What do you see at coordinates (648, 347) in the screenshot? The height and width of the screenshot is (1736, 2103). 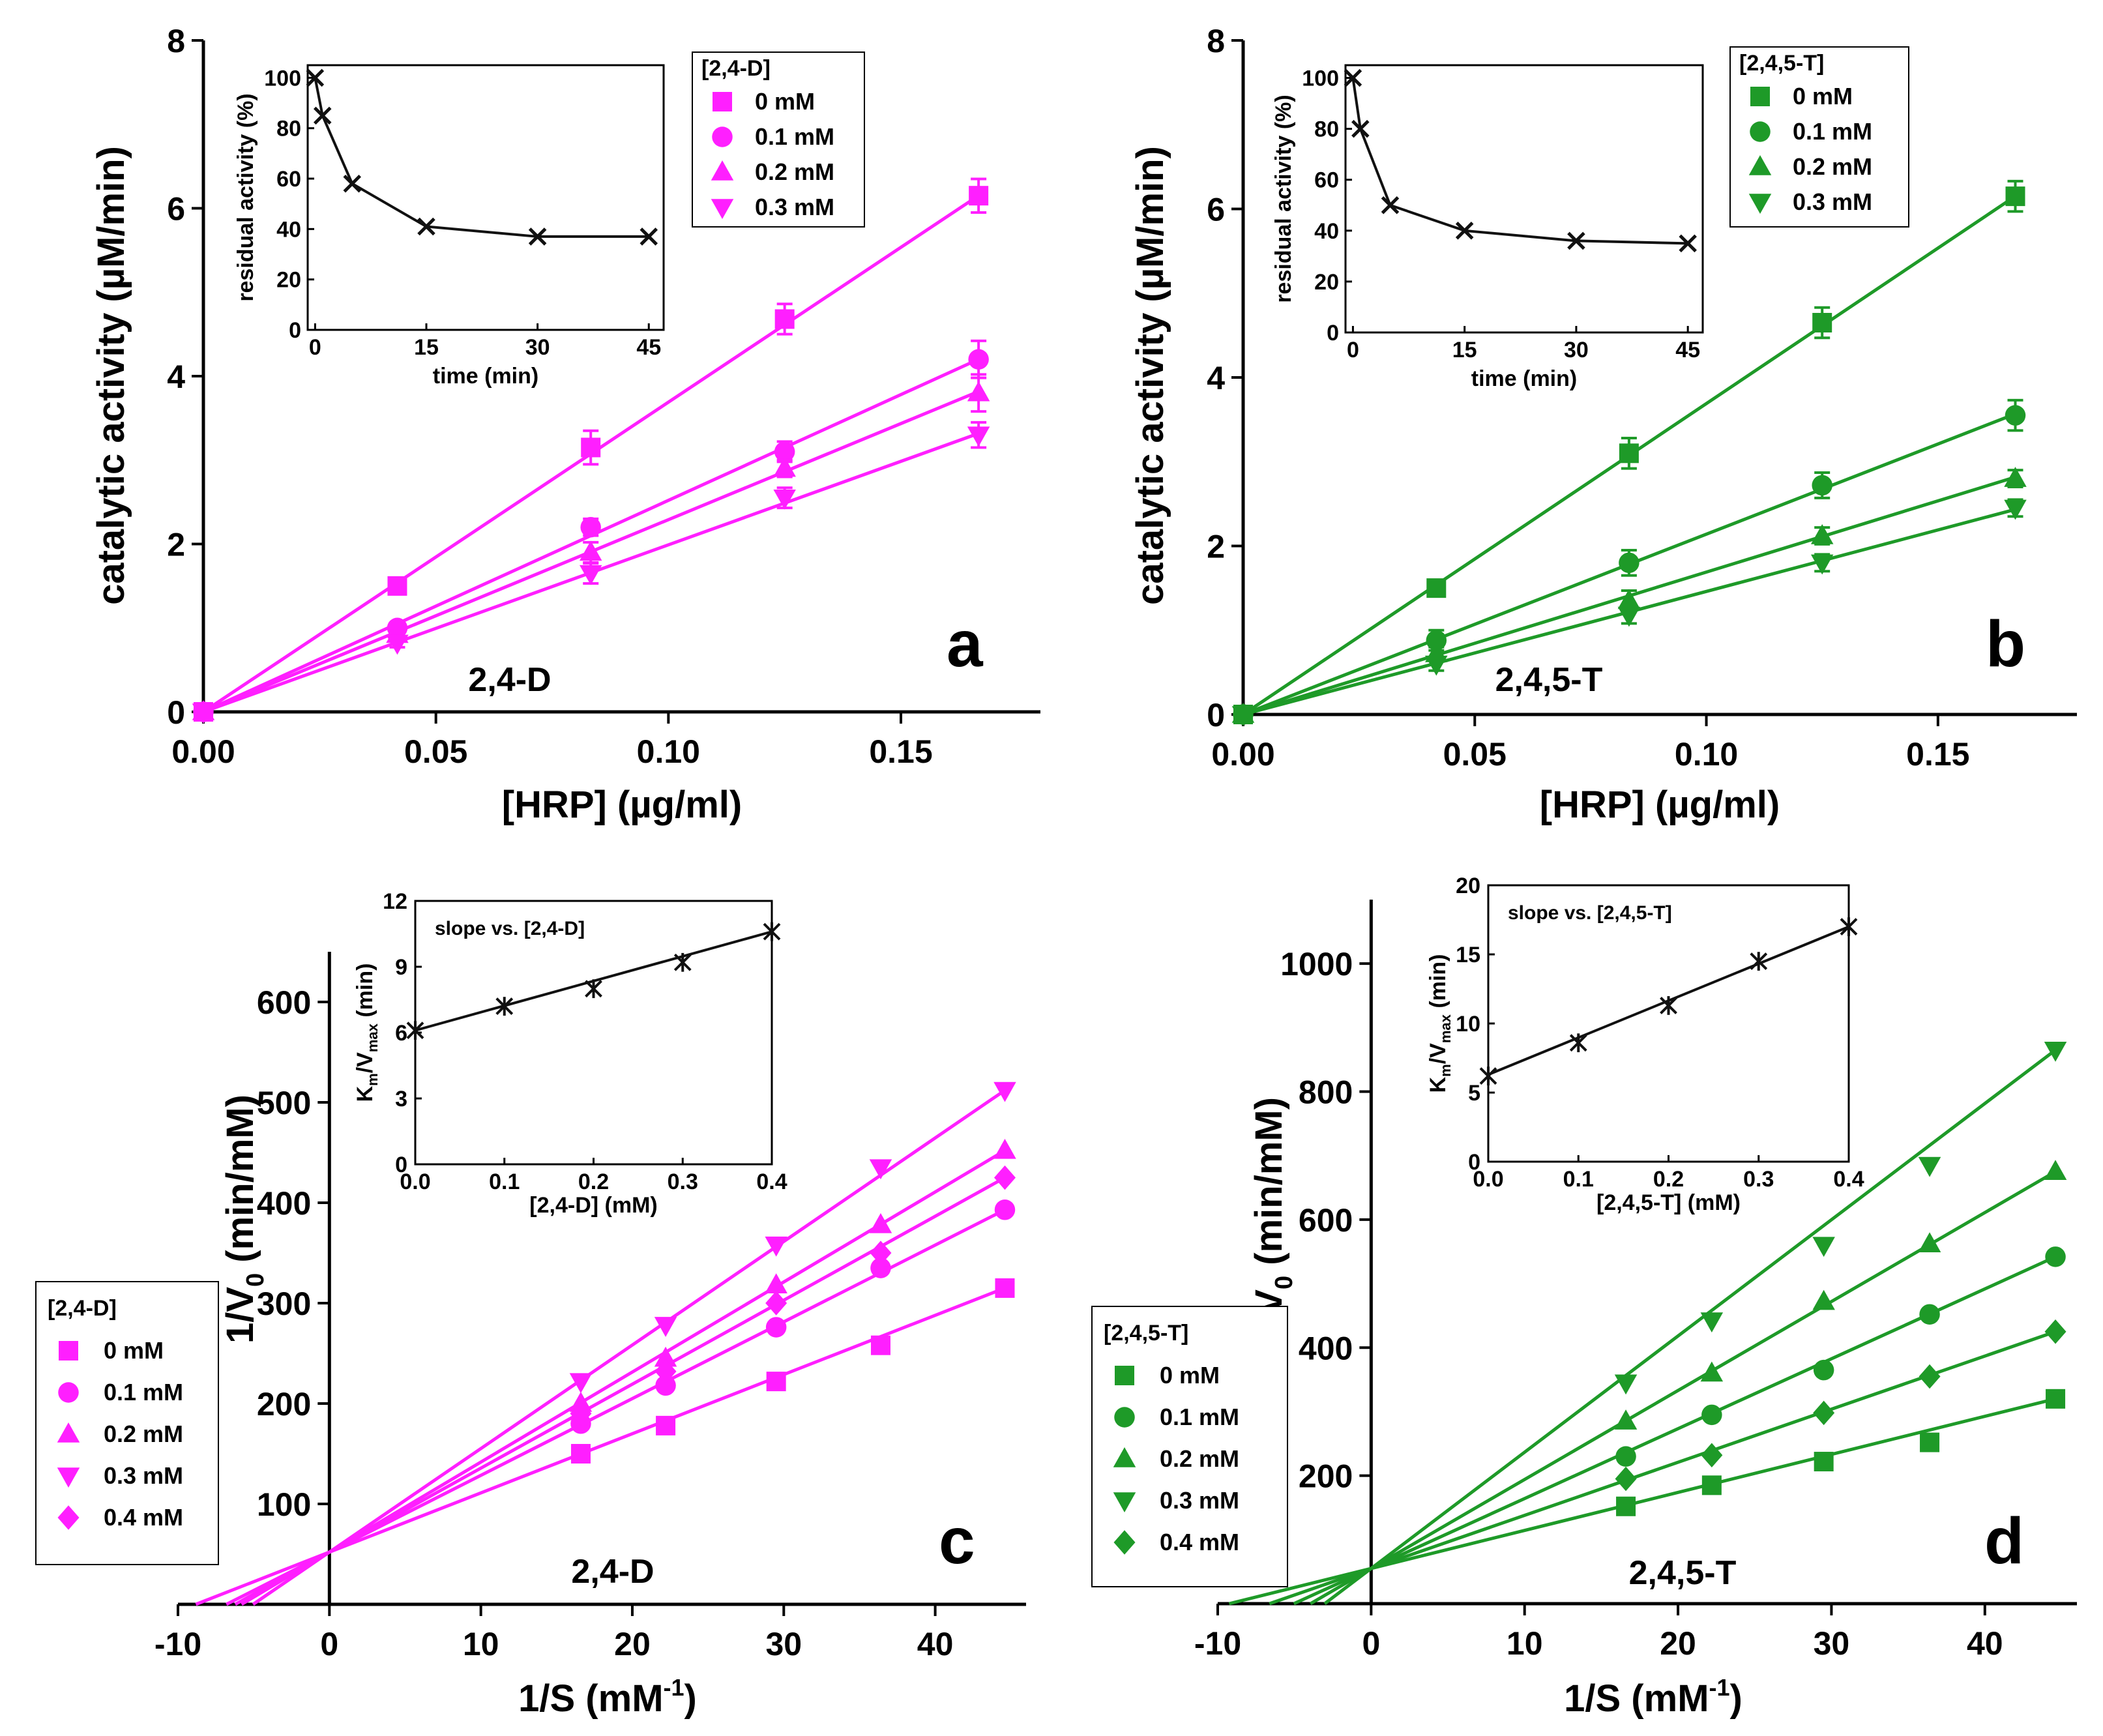 I see `inset-x-tick-label: 45` at bounding box center [648, 347].